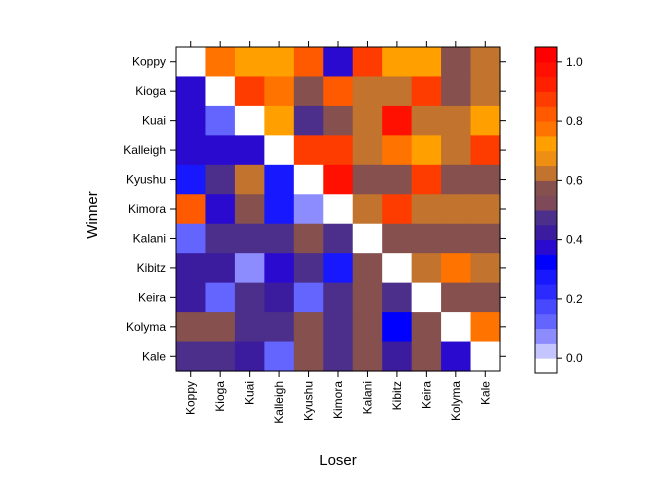 Image resolution: width=672 pixels, height=480 pixels. I want to click on y-tick-label: Kioga, so click(150, 91).